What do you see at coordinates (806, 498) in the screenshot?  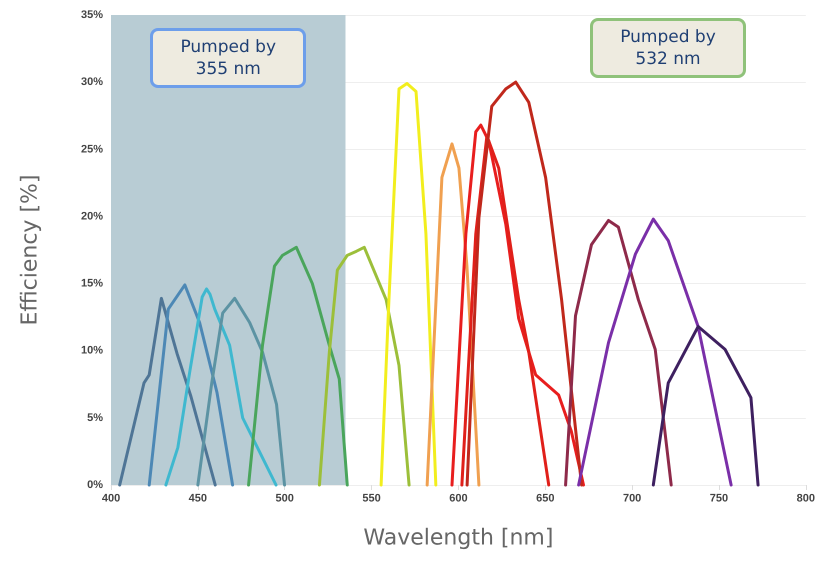 I see `x-tick-label: 800` at bounding box center [806, 498].